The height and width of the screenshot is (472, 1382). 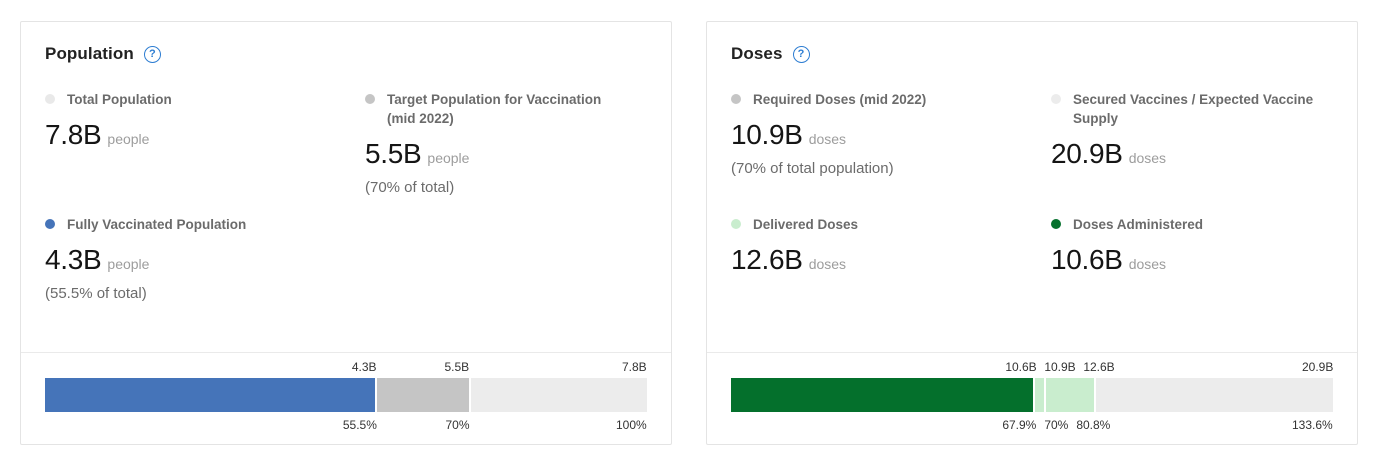 What do you see at coordinates (1087, 260) in the screenshot?
I see `stat-value: 10.6B` at bounding box center [1087, 260].